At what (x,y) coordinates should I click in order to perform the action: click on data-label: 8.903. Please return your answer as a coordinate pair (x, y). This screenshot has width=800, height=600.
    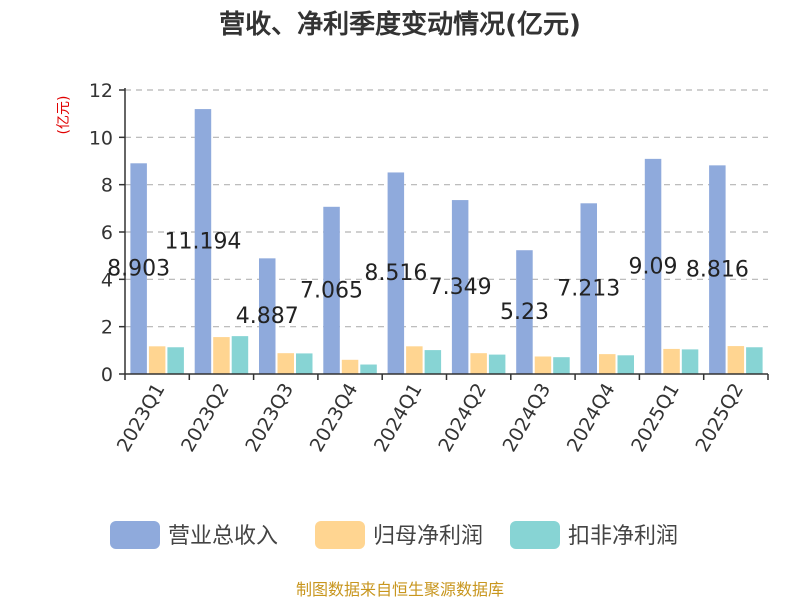
    Looking at the image, I should click on (138, 269).